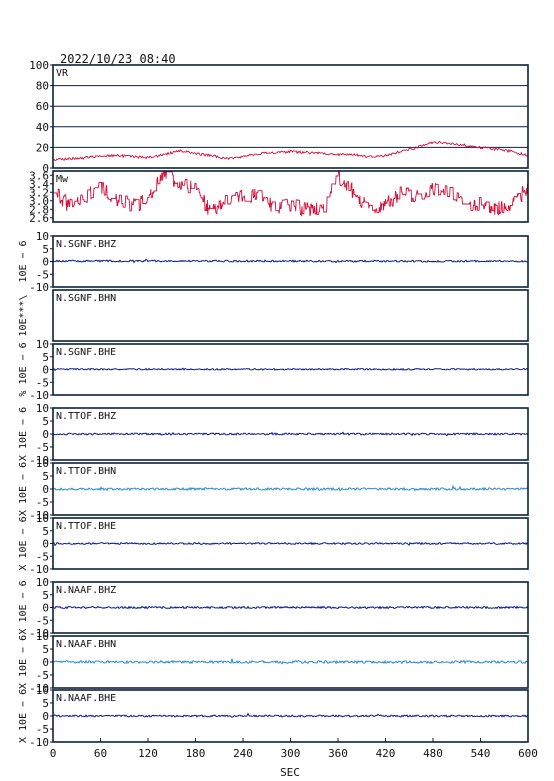 The image size is (554, 781). What do you see at coordinates (39, 192) in the screenshot?
I see `y-tick-label: 3.2` at bounding box center [39, 192].